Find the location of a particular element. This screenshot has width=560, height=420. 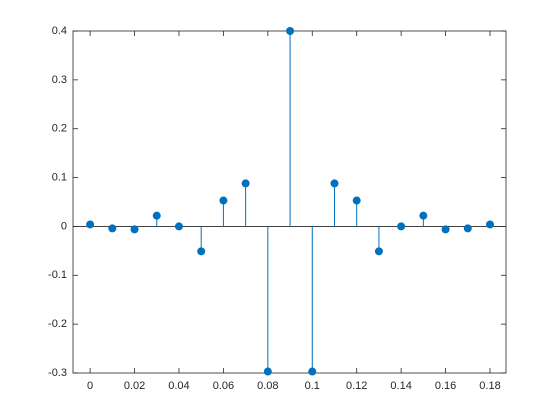

y-tick-label: 0.2 is located at coordinates (59, 129).